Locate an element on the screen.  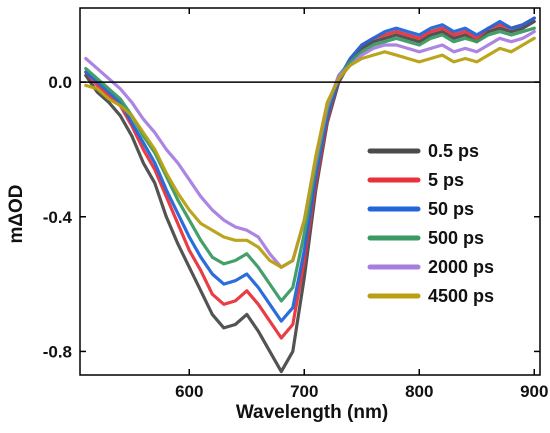
legend-label-3: 500 ps is located at coordinates (456, 238).